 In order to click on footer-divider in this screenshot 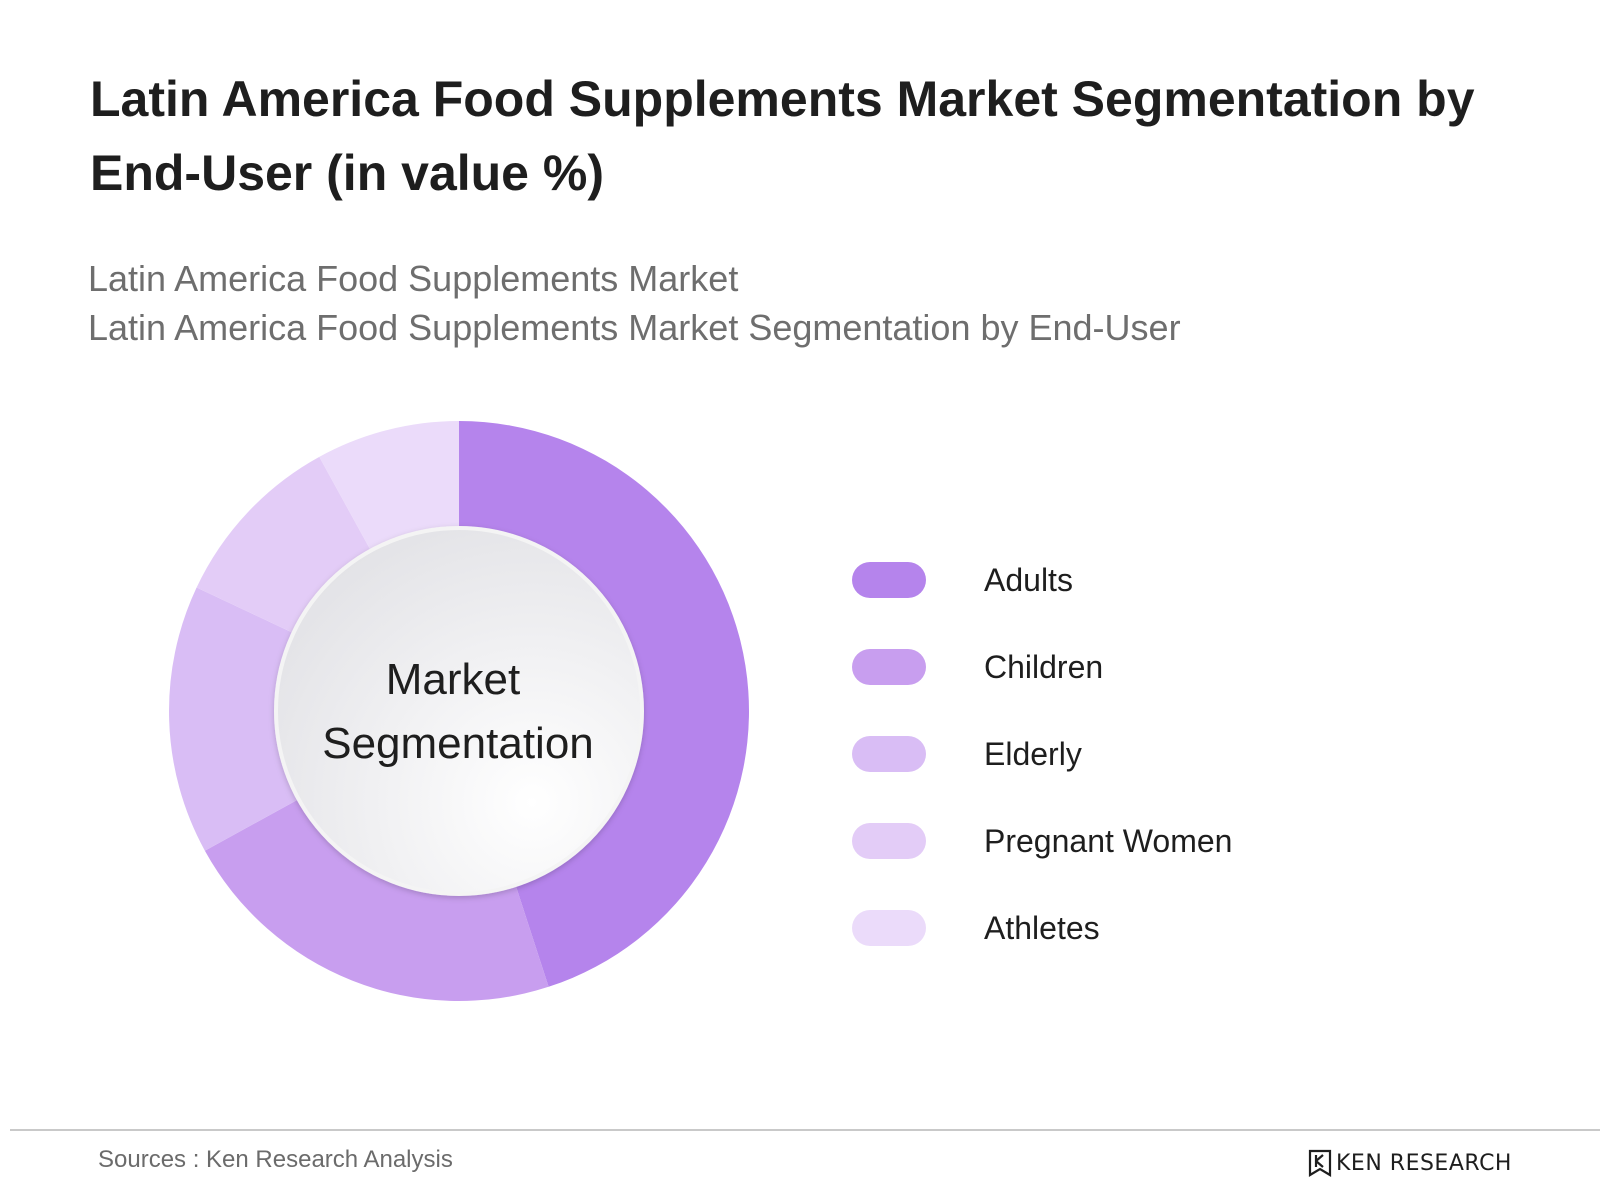, I will do `click(805, 1130)`.